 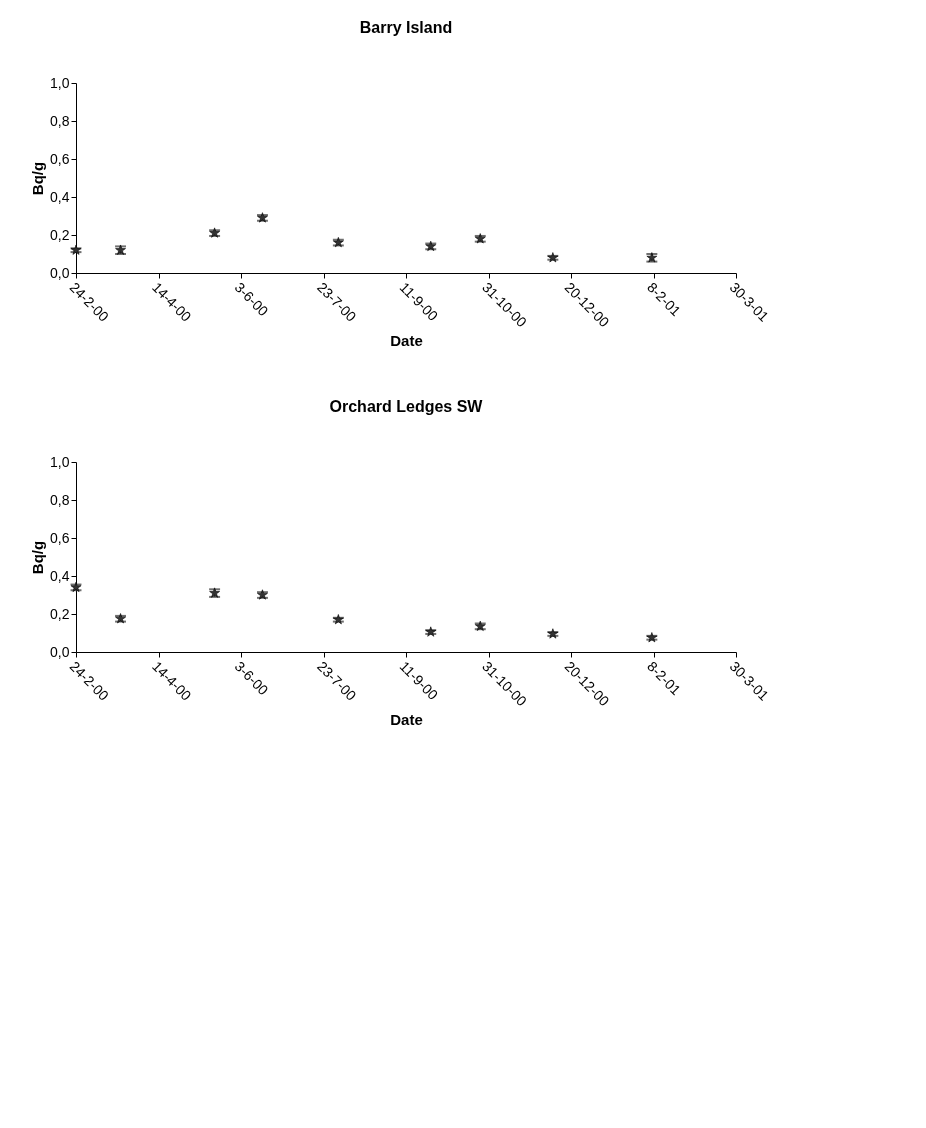 What do you see at coordinates (406, 27) in the screenshot?
I see `chart-title: Barry Island` at bounding box center [406, 27].